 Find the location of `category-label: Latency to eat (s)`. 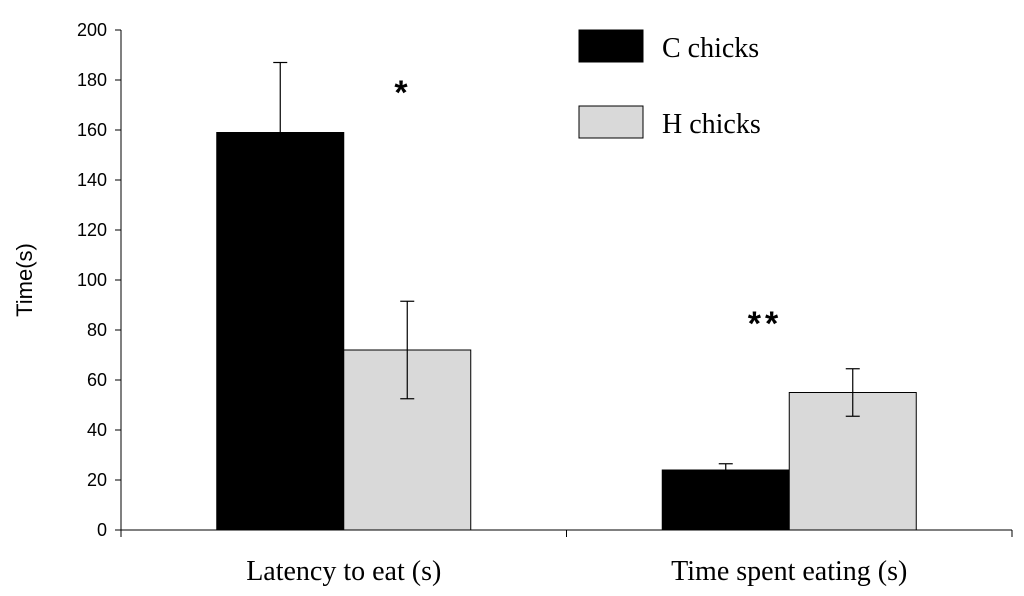

category-label: Latency to eat (s) is located at coordinates (343, 571).